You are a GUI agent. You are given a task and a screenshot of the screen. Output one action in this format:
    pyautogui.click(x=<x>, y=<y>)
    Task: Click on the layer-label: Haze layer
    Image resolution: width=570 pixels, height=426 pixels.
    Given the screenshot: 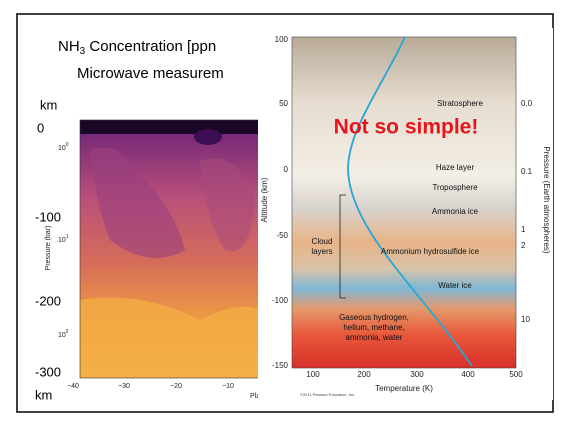 What is the action you would take?
    pyautogui.click(x=455, y=167)
    